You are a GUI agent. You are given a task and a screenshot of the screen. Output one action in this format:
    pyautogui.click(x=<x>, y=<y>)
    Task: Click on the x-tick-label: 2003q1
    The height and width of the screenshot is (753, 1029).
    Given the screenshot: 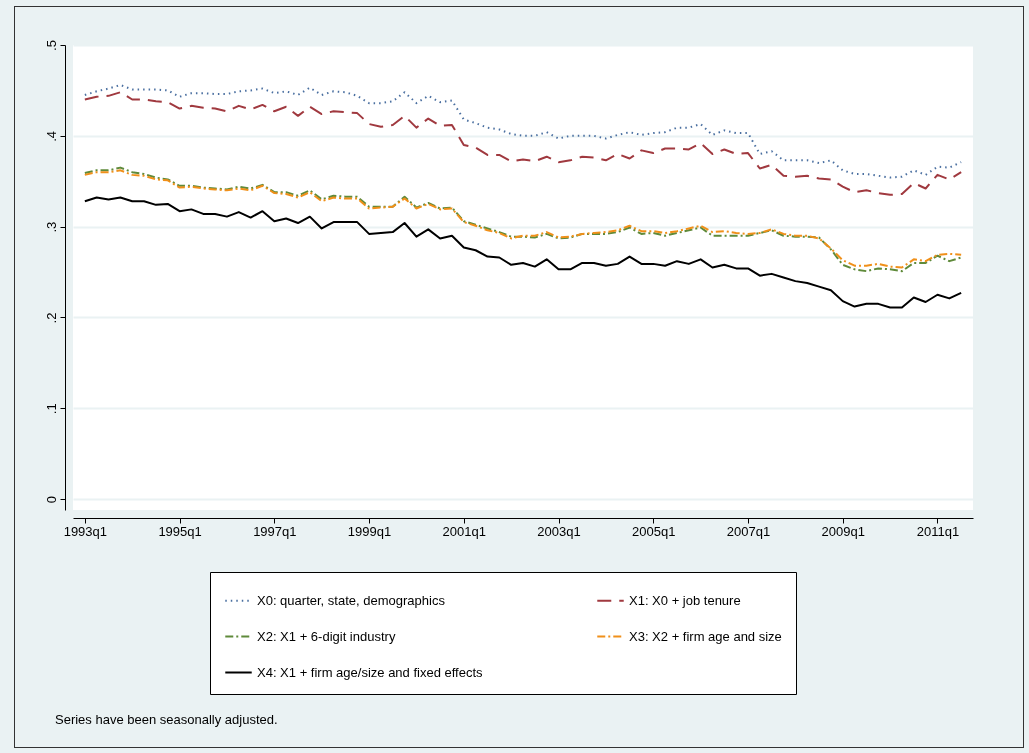 What is the action you would take?
    pyautogui.click(x=559, y=531)
    